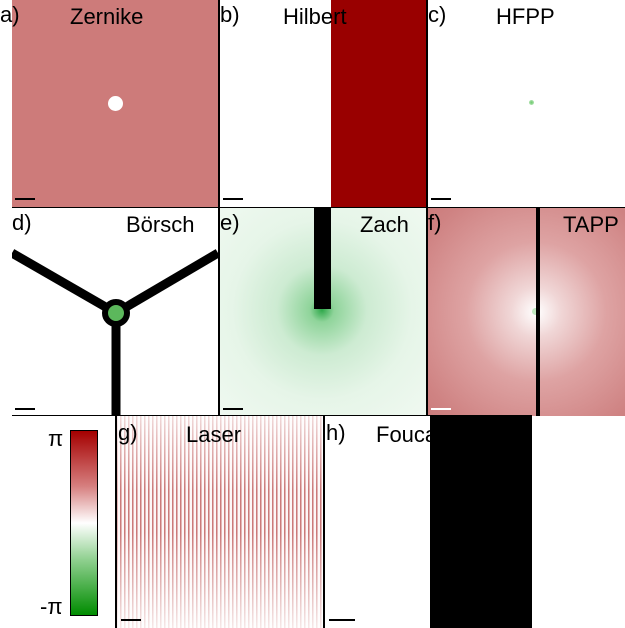 Image resolution: width=625 pixels, height=628 pixels. I want to click on panel-title-zach: Zach, so click(384, 224).